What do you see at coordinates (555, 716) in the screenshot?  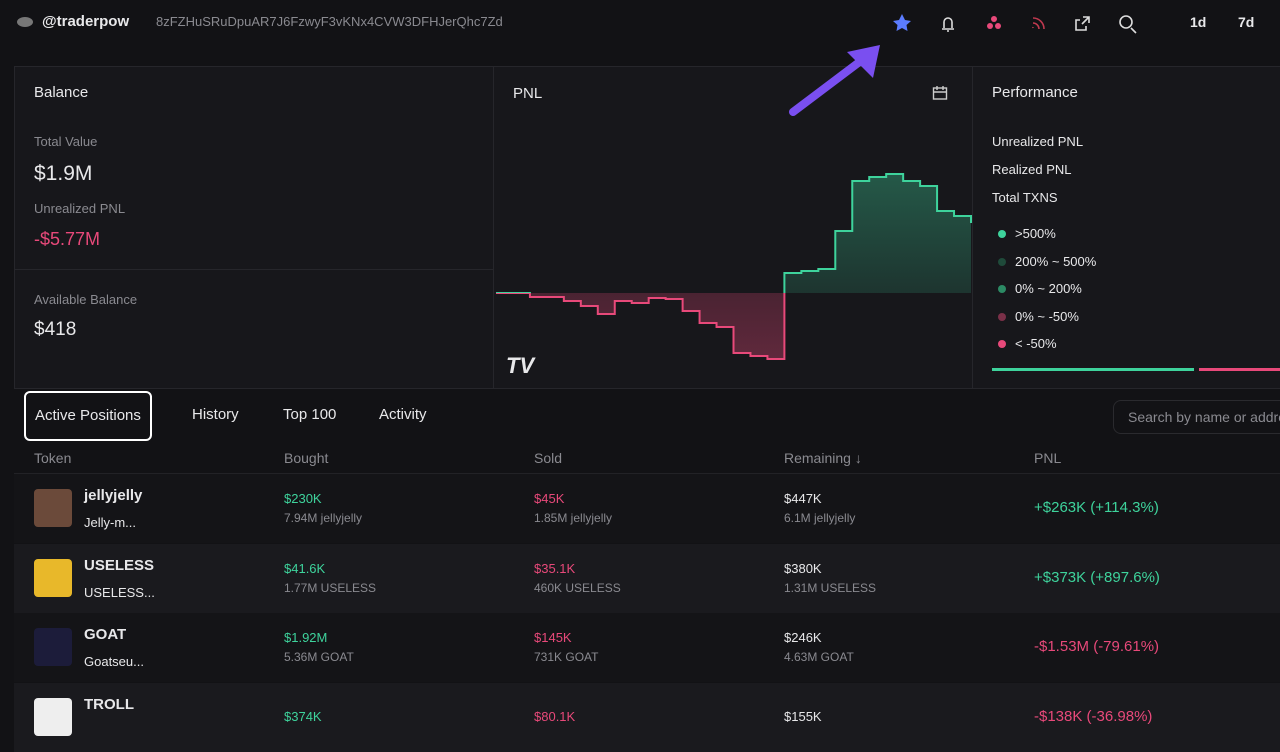 I see `cell-value: $80.1K` at bounding box center [555, 716].